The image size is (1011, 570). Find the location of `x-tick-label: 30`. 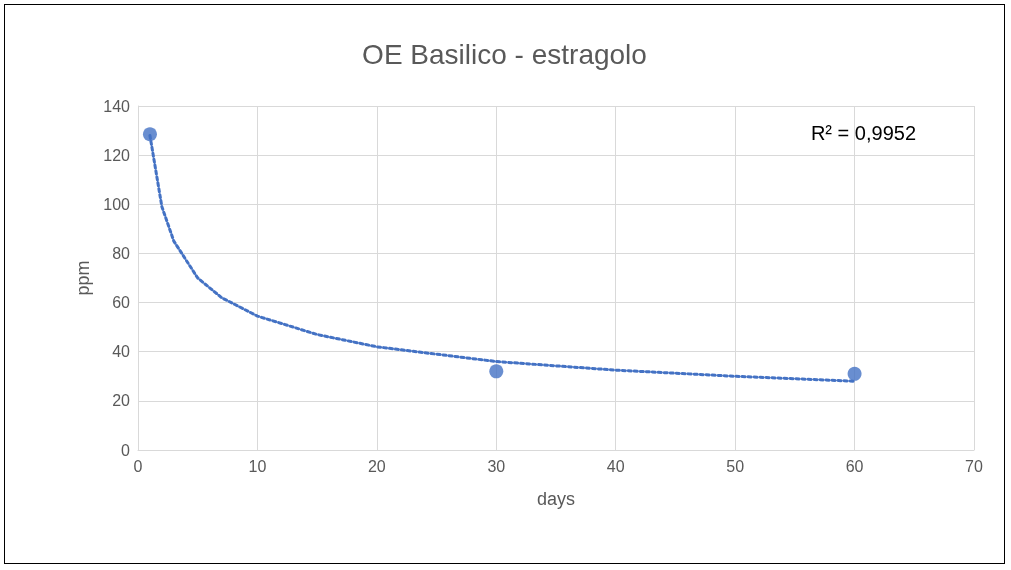

x-tick-label: 30 is located at coordinates (496, 466).